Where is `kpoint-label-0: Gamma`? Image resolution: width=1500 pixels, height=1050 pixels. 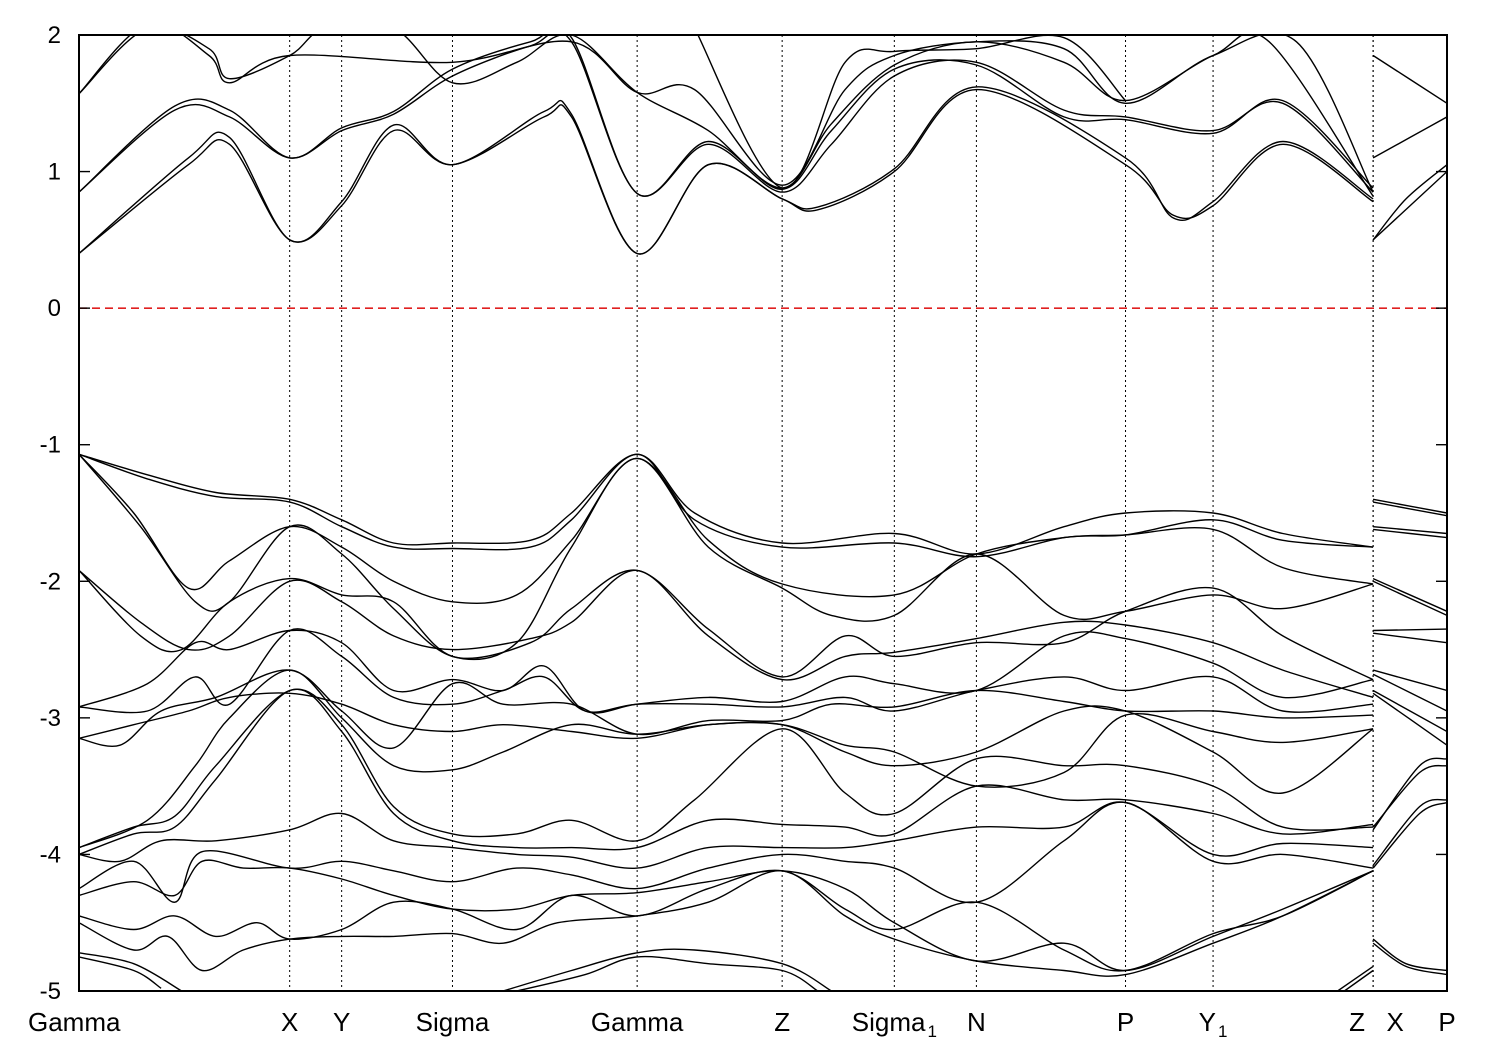 kpoint-label-0: Gamma is located at coordinates (74, 1022).